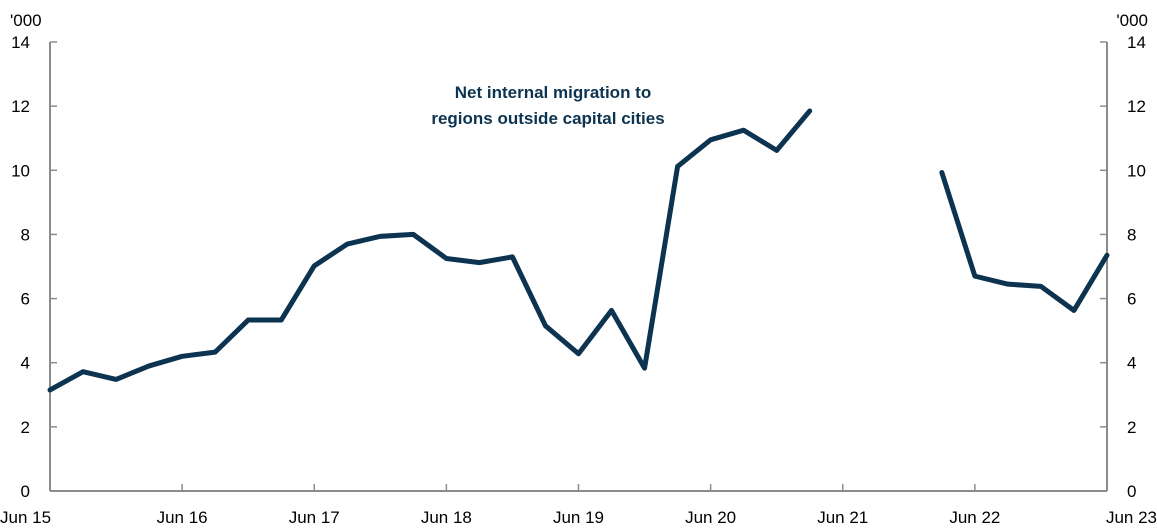 The height and width of the screenshot is (530, 1157). Describe the element at coordinates (1132, 20) in the screenshot. I see `right-axis-unit-label: '000` at that location.